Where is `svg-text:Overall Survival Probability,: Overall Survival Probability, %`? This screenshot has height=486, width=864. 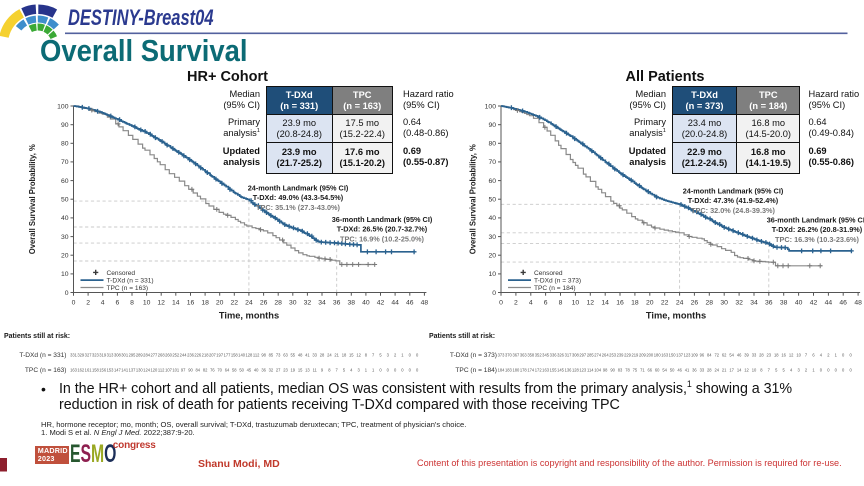 svg-text:Overall Survival Probability,: Overall Survival Probability, % is located at coordinates (32, 199).